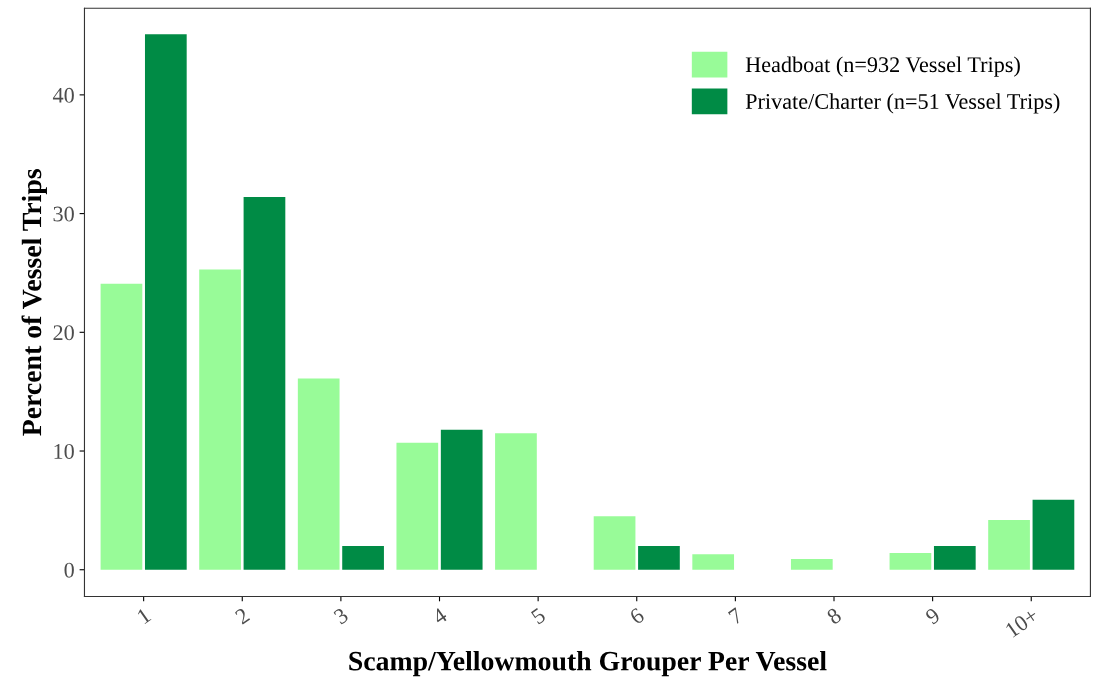 This screenshot has width=1097, height=684. Describe the element at coordinates (144, 616) in the screenshot. I see `x-tick-label: 1` at that location.